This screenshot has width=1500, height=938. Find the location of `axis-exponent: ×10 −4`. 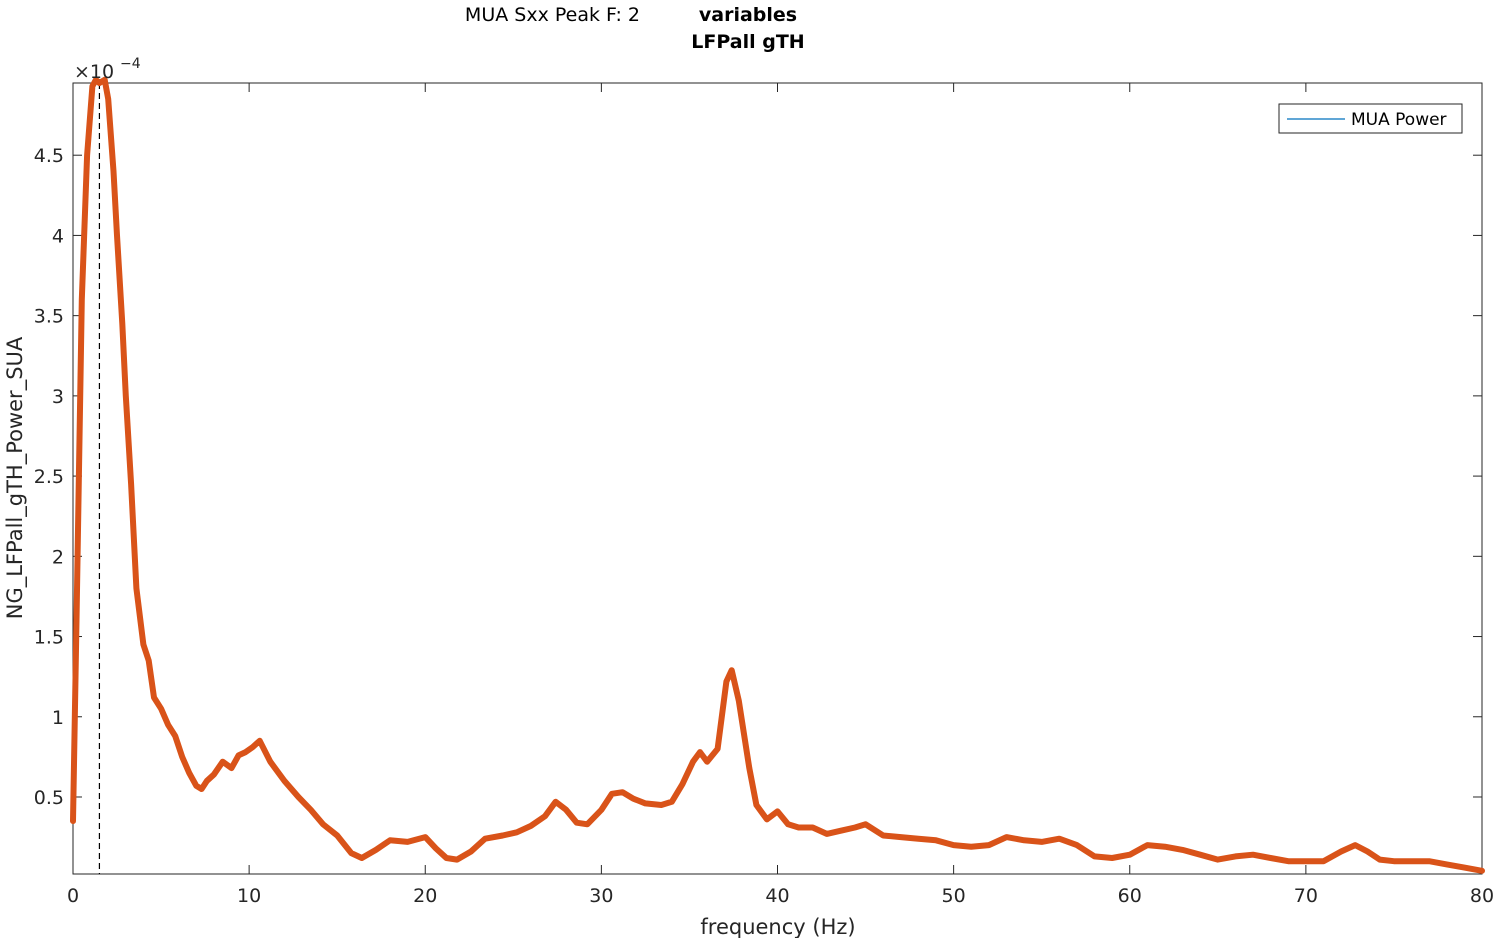

axis-exponent: ×10 −4 is located at coordinates (107, 69).